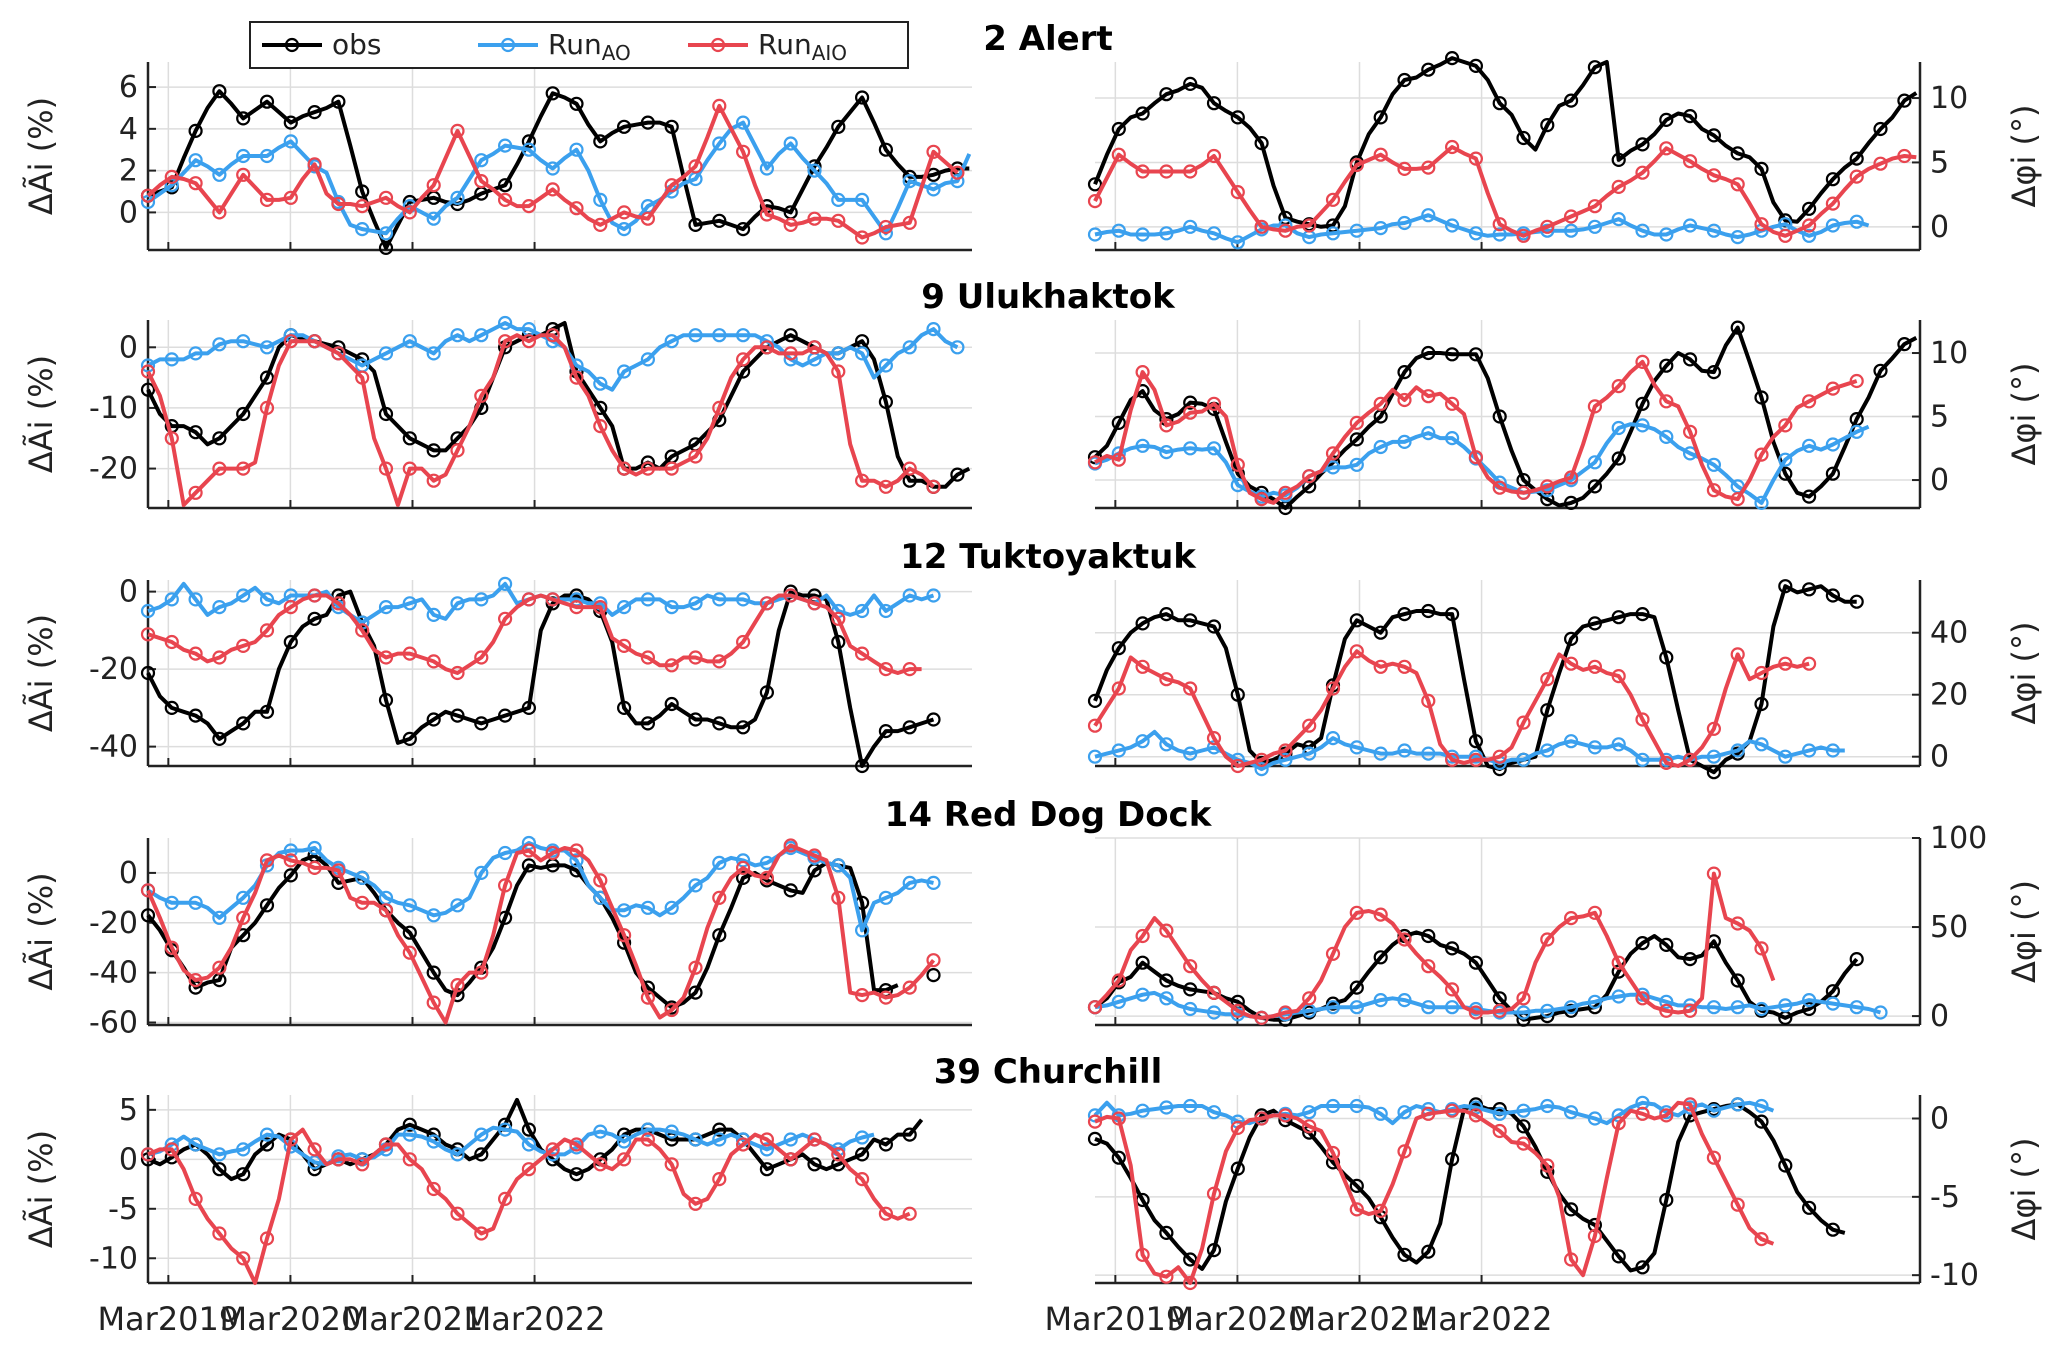 This screenshot has width=2067, height=1345. What do you see at coordinates (2024, 155) in the screenshot?
I see `y-axis-label: Δφi (°)` at bounding box center [2024, 155].